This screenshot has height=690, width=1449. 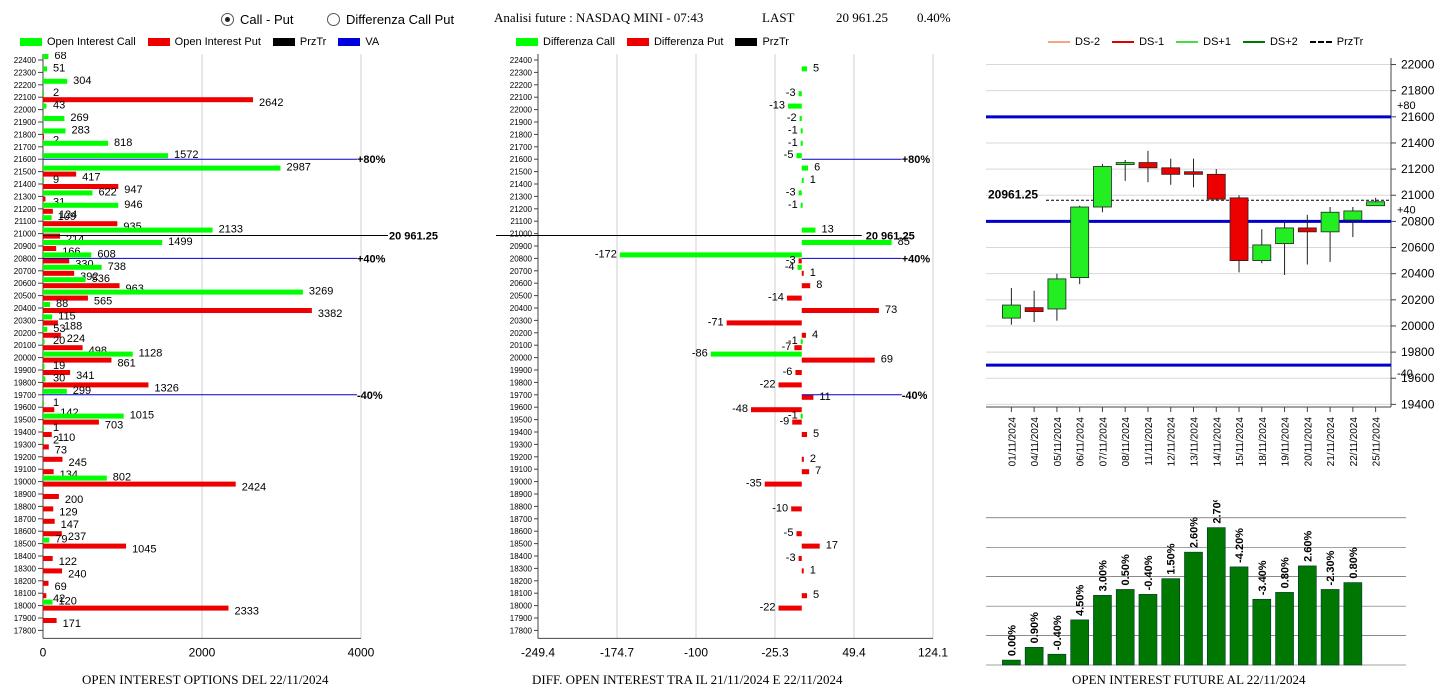 I want to click on oi-put-value: 1326, so click(x=166, y=388).